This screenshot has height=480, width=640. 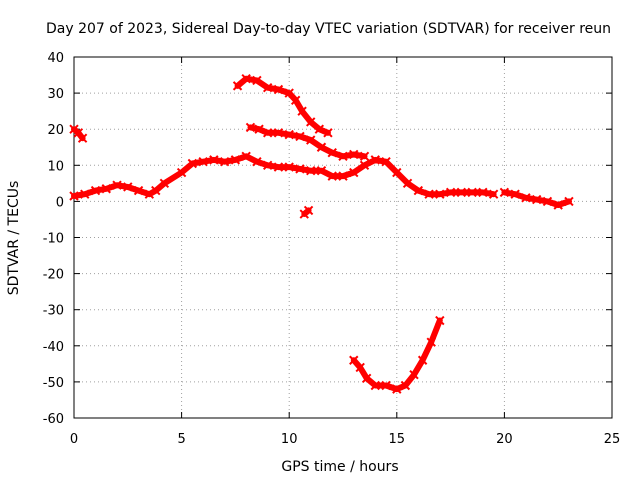 I want to click on y-tick-label: 30, so click(x=55, y=94).